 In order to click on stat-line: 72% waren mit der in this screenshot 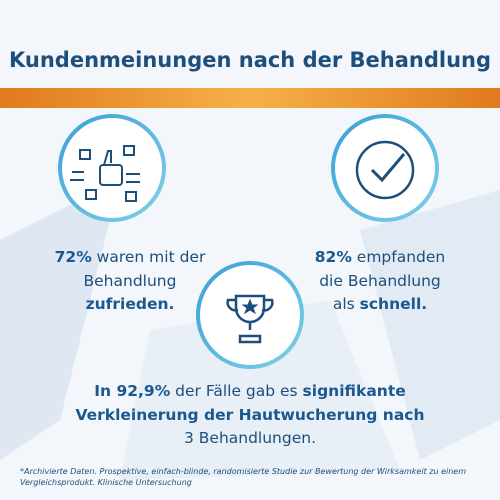, I will do `click(130, 258)`.